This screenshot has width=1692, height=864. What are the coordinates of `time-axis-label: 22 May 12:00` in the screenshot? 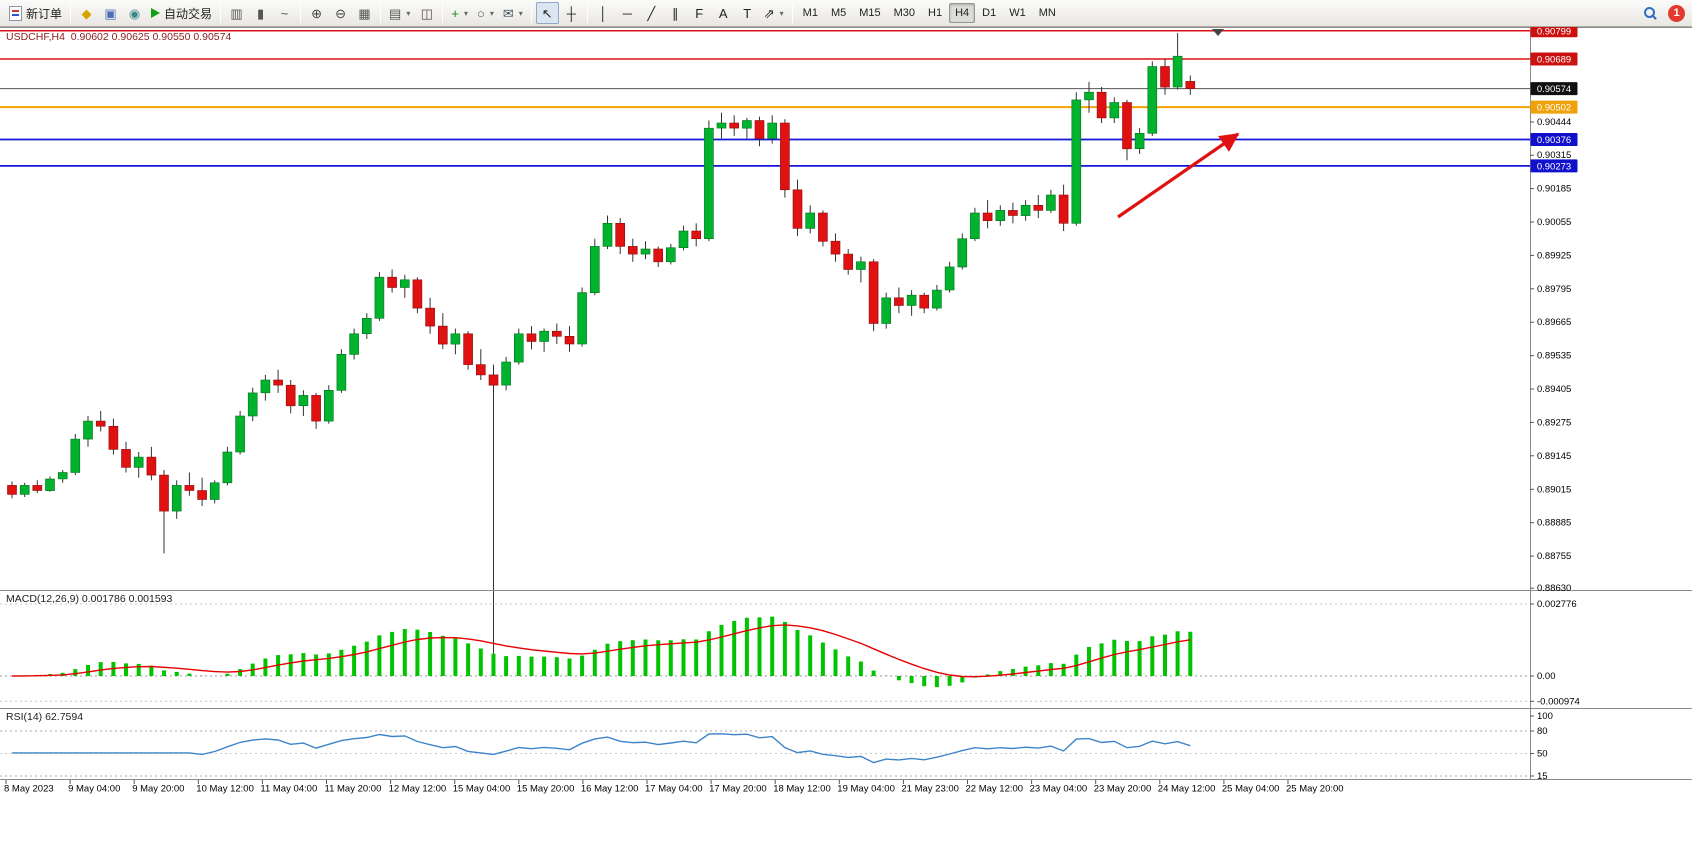 It's located at (995, 789).